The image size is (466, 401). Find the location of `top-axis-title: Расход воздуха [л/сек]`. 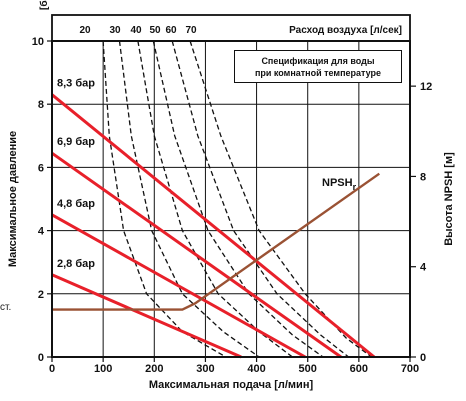

top-axis-title: Расход воздуха [л/сек] is located at coordinates (345, 30).